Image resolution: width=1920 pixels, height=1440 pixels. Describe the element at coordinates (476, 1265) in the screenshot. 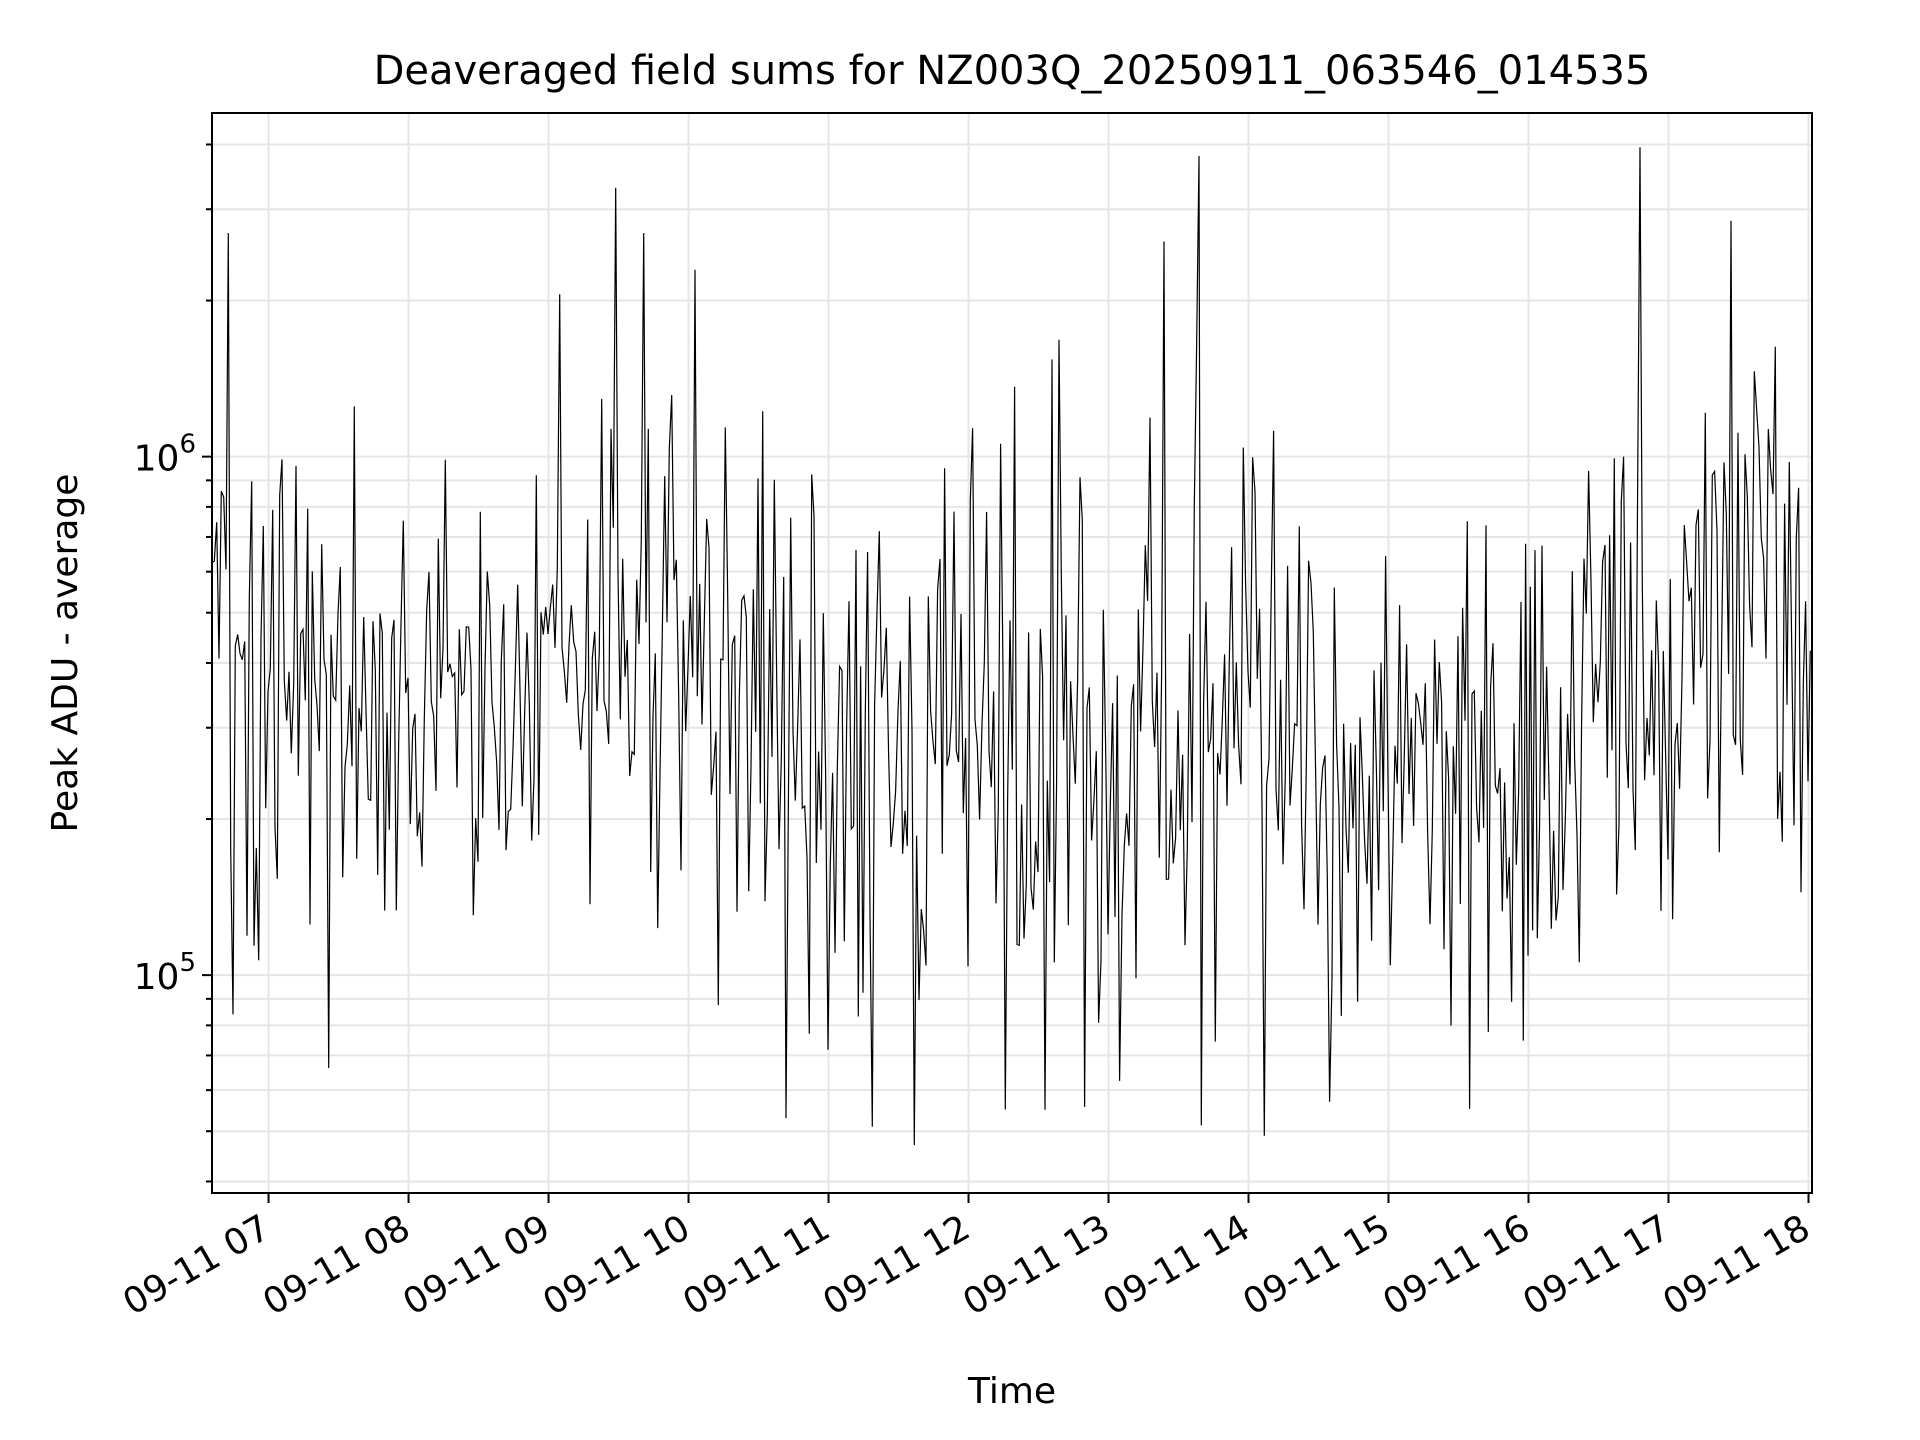

I see `x-tick-label: 09-11 09` at that location.